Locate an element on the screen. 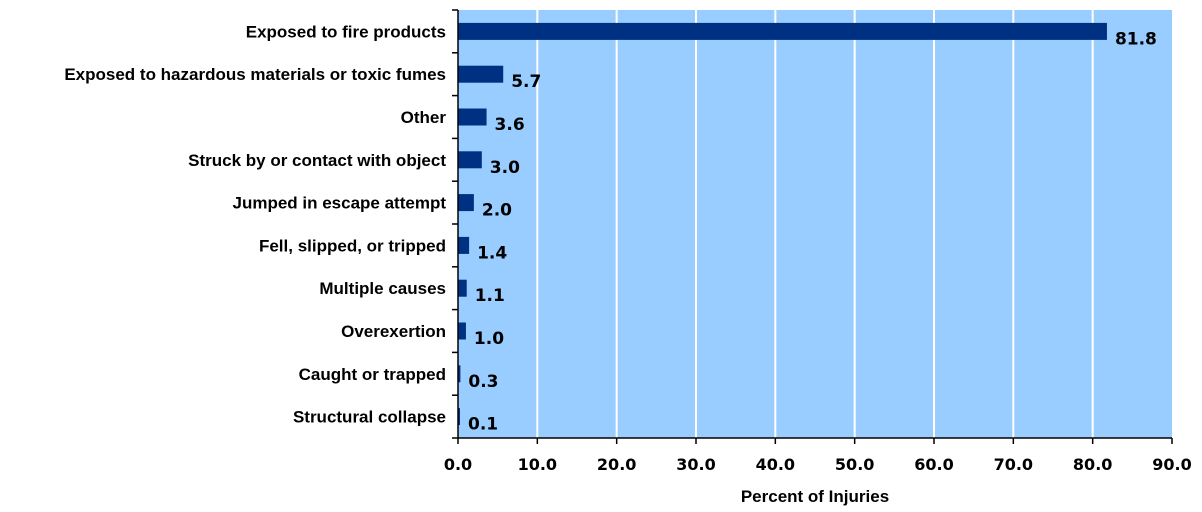 This screenshot has height=512, width=1202. x-tick-label: 90.0 is located at coordinates (1171, 464).